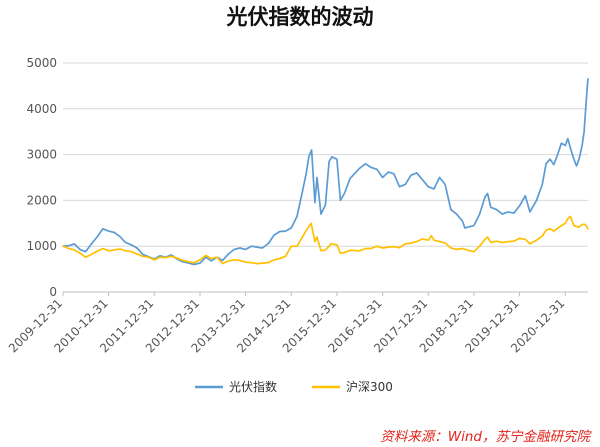 The width and height of the screenshot is (600, 447). I want to click on y-tick-label: 1000, so click(41, 246).